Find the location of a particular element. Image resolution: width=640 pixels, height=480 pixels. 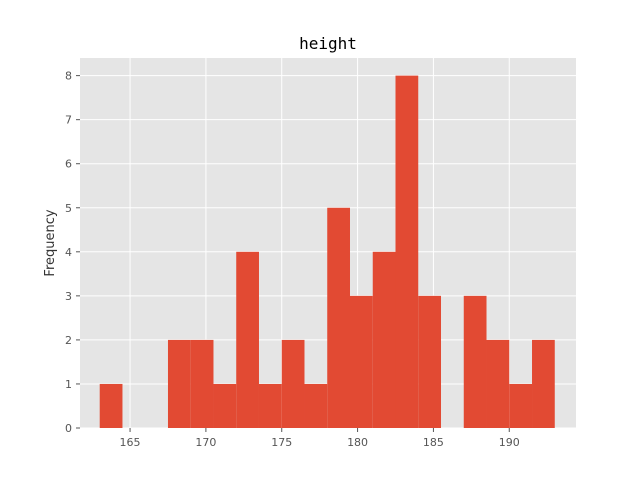

y-tick-label: 4 is located at coordinates (68, 252).